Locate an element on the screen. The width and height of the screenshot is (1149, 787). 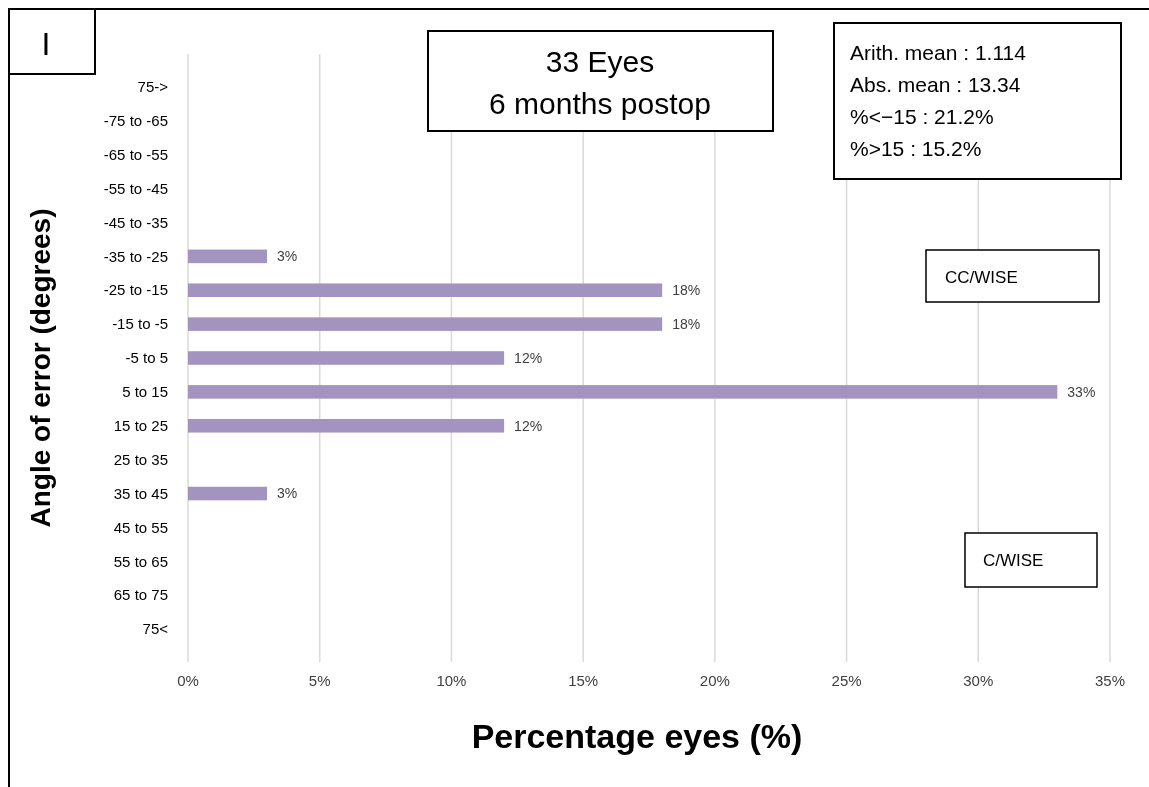
y-tick-label: 65 to 75 is located at coordinates (140, 595).